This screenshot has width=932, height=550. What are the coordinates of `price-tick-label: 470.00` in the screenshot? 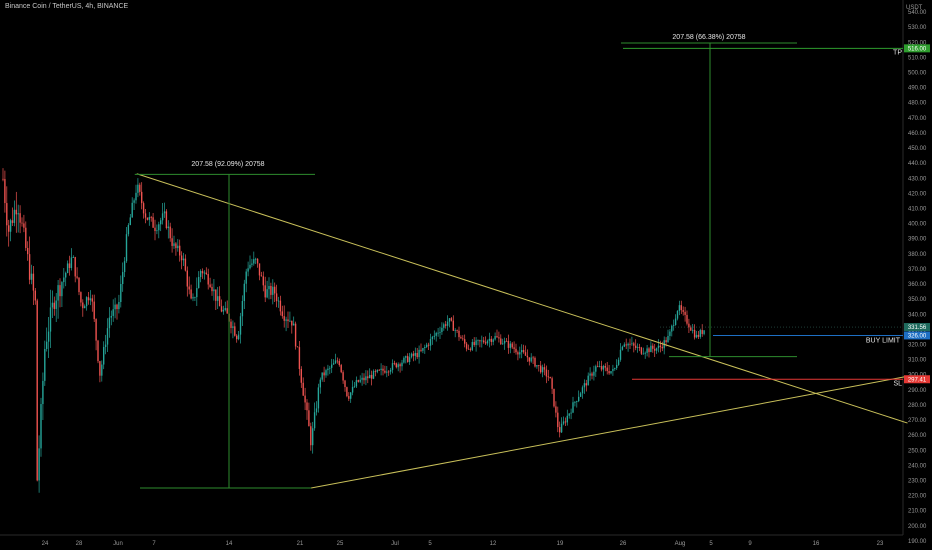 It's located at (917, 119).